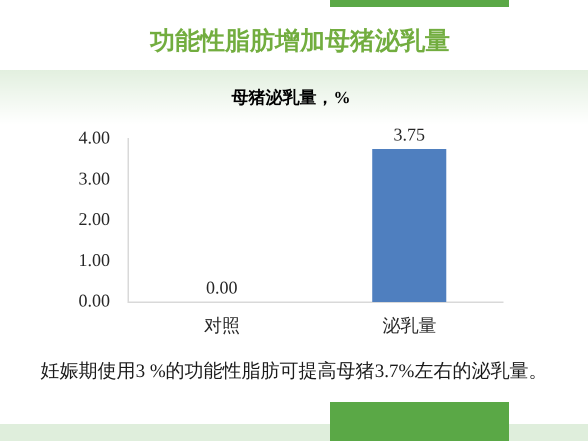  I want to click on x-tick-label: 对照, so click(222, 326).